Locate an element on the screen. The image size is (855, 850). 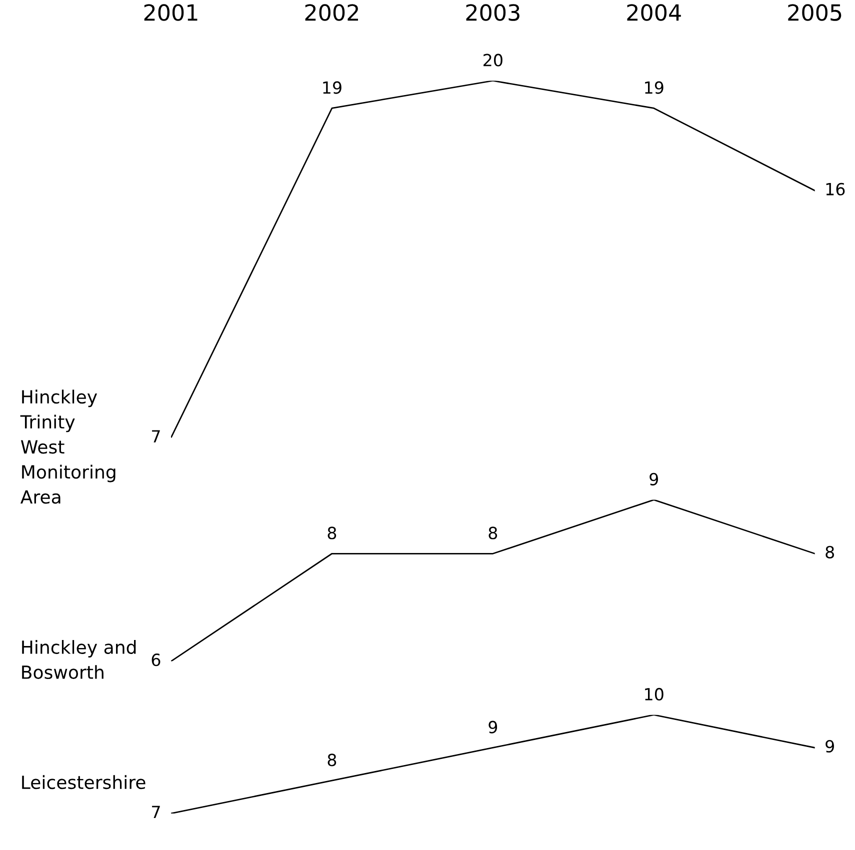
data-label: 16 is located at coordinates (835, 189).